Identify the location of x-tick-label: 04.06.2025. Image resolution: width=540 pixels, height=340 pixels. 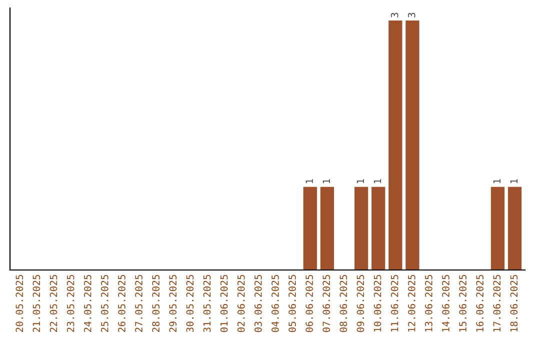
(275, 303).